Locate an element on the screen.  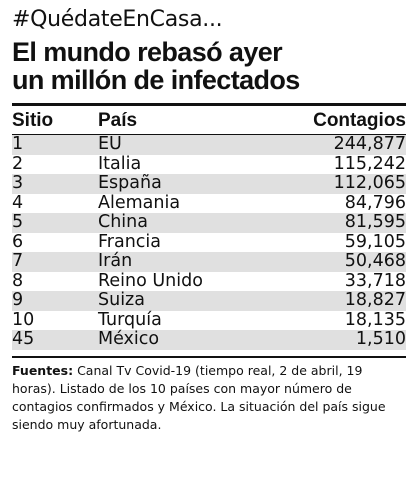
country-cell: Irán is located at coordinates (183, 261).